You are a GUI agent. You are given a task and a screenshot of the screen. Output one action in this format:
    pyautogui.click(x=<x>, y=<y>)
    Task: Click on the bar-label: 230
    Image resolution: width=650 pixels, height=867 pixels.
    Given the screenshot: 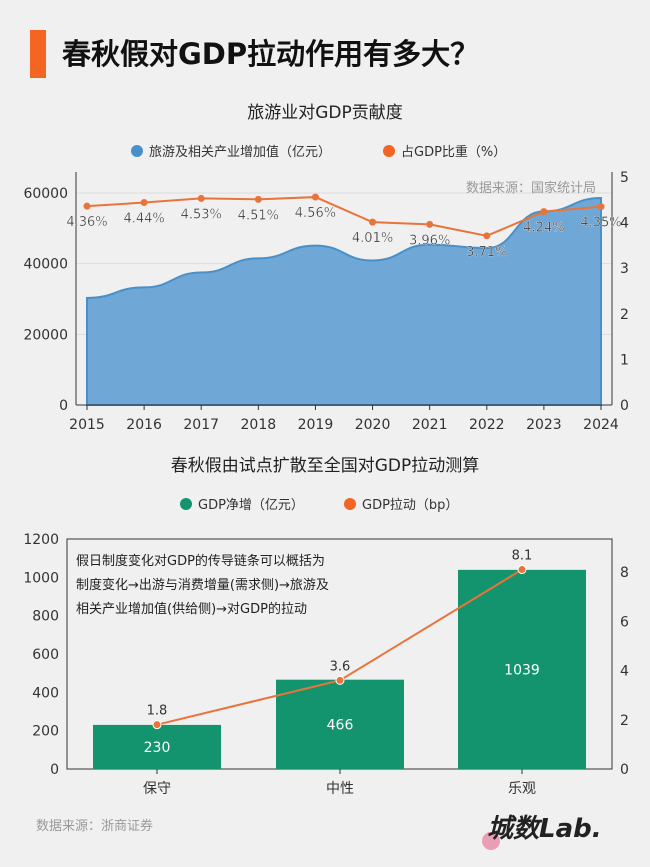 What is the action you would take?
    pyautogui.click(x=157, y=748)
    